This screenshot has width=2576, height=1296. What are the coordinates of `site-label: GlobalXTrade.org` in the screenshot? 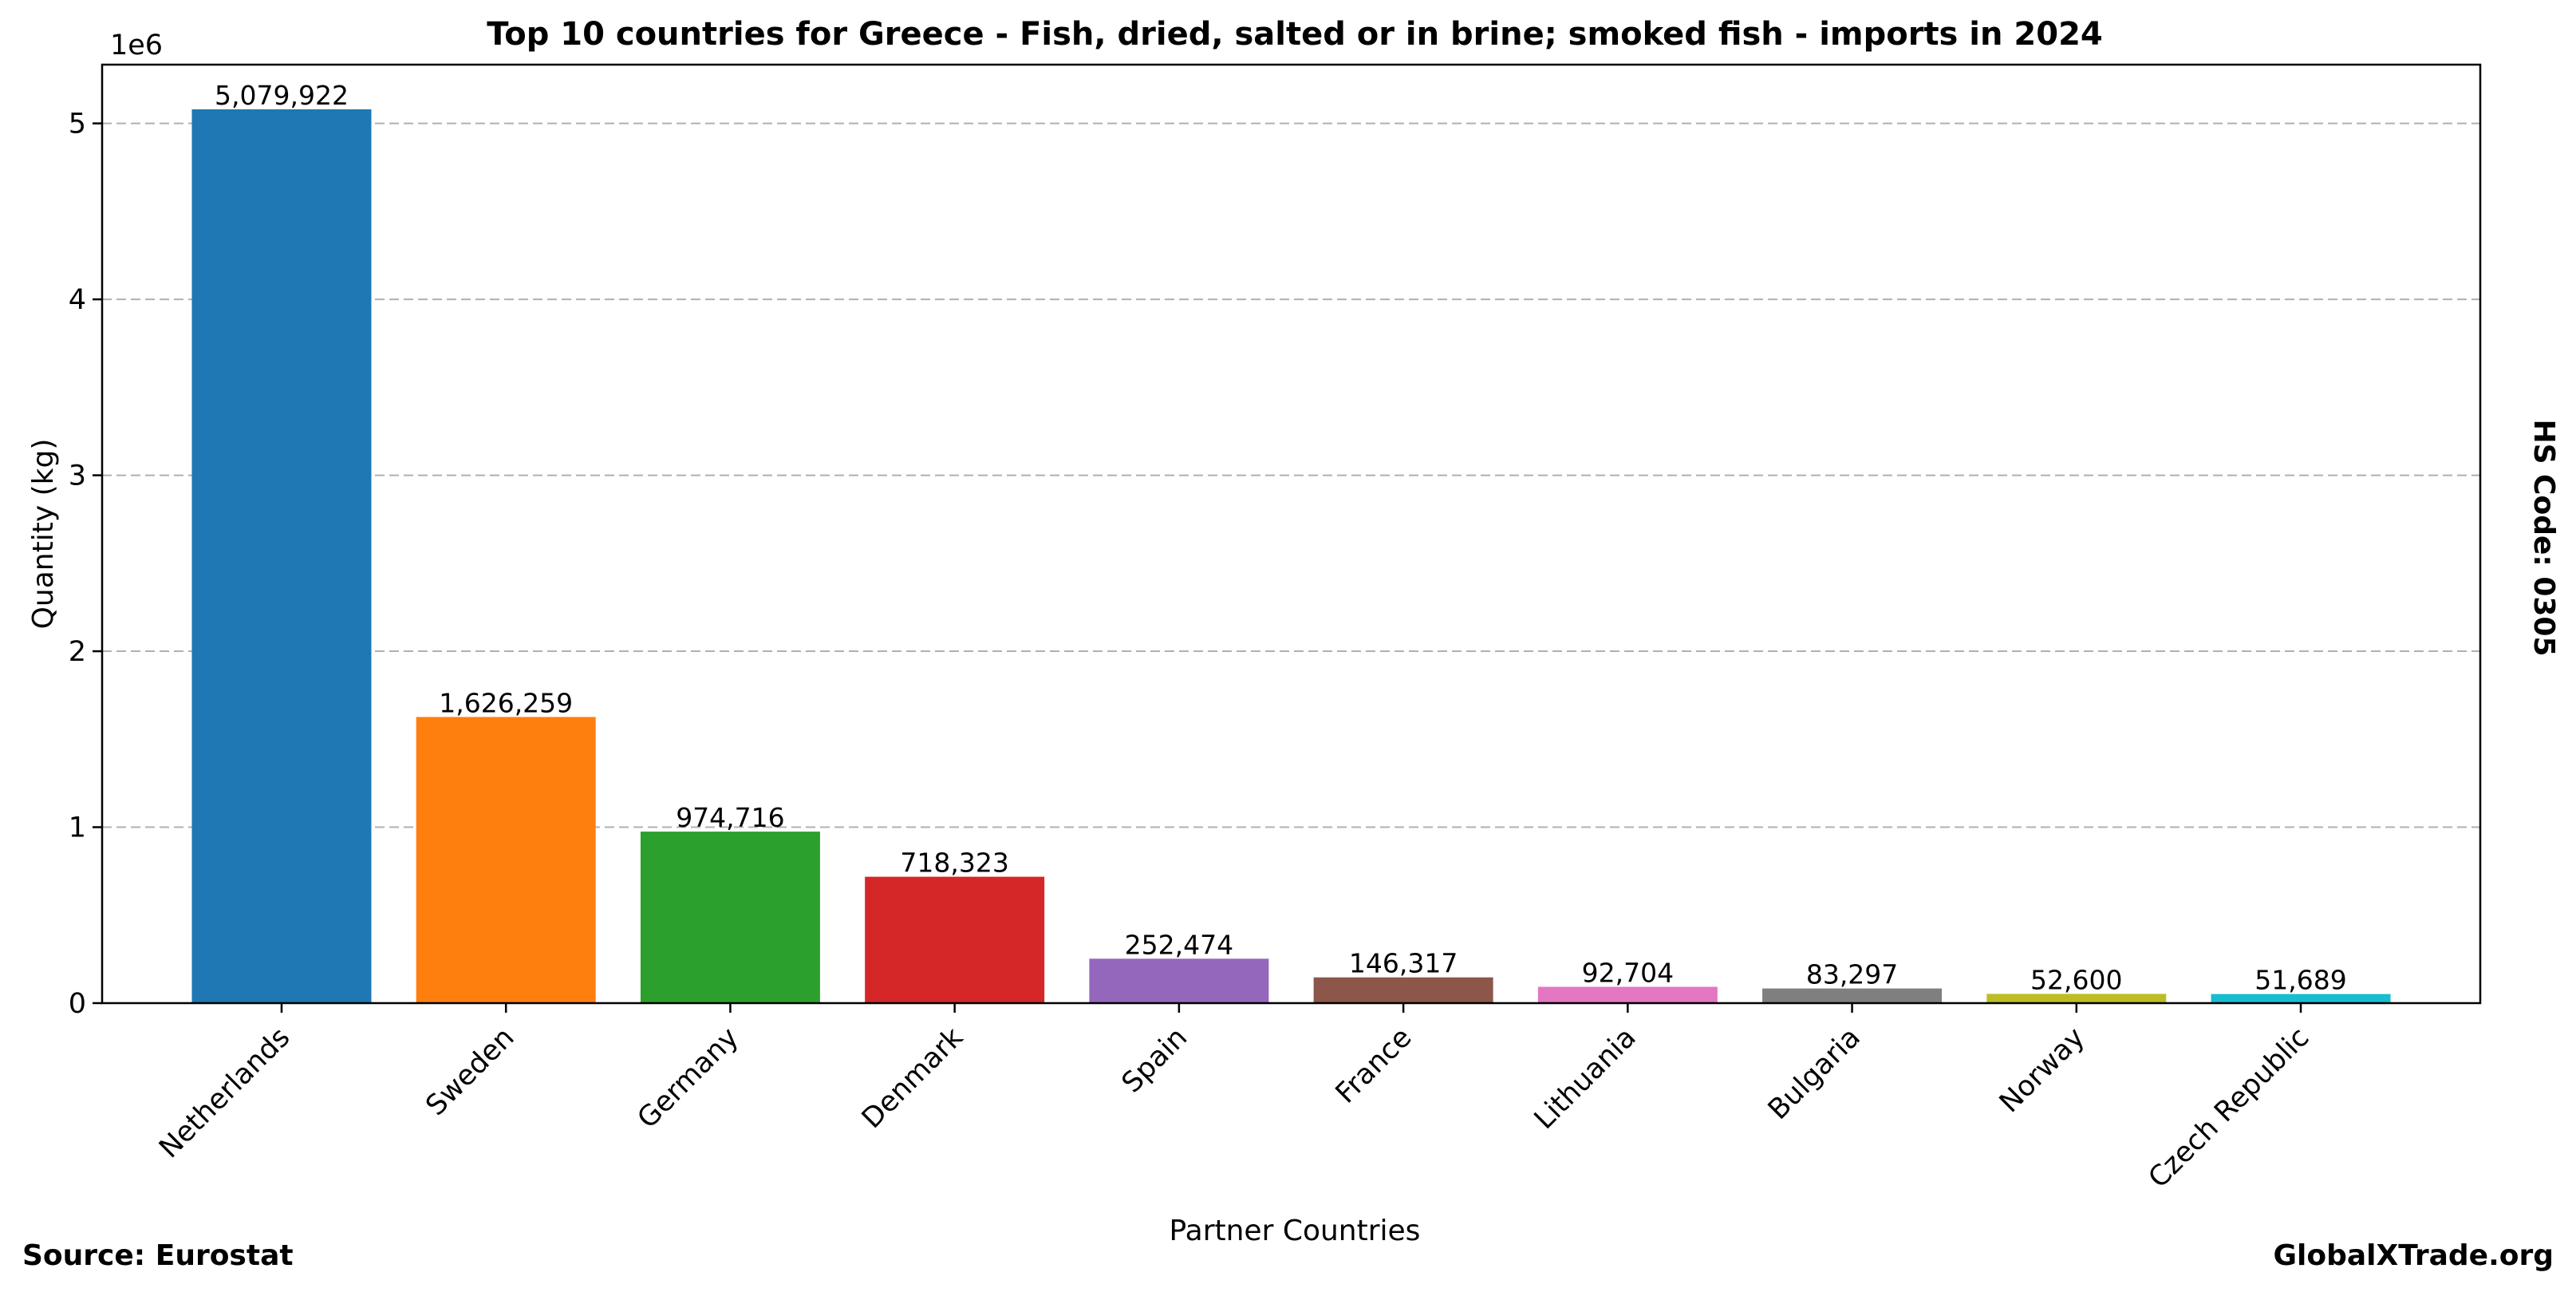 It's located at (2413, 1255).